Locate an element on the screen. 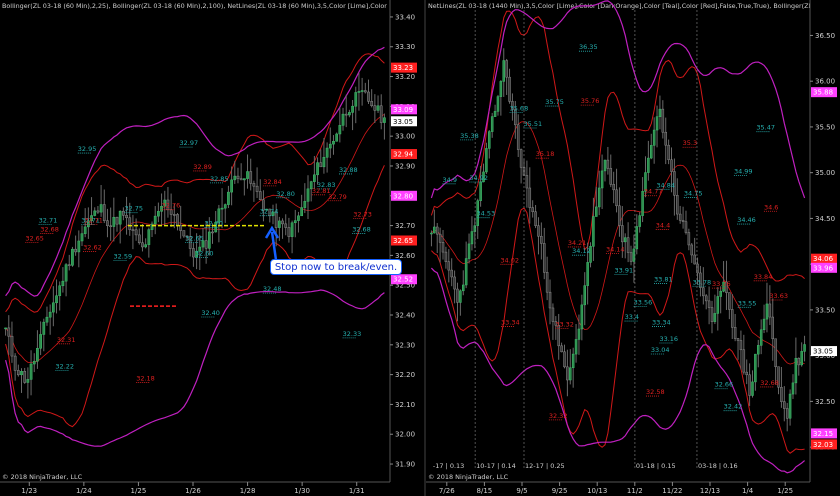 The image size is (840, 496). session-date-tag: 10-17 | 0.14 is located at coordinates (496, 466).